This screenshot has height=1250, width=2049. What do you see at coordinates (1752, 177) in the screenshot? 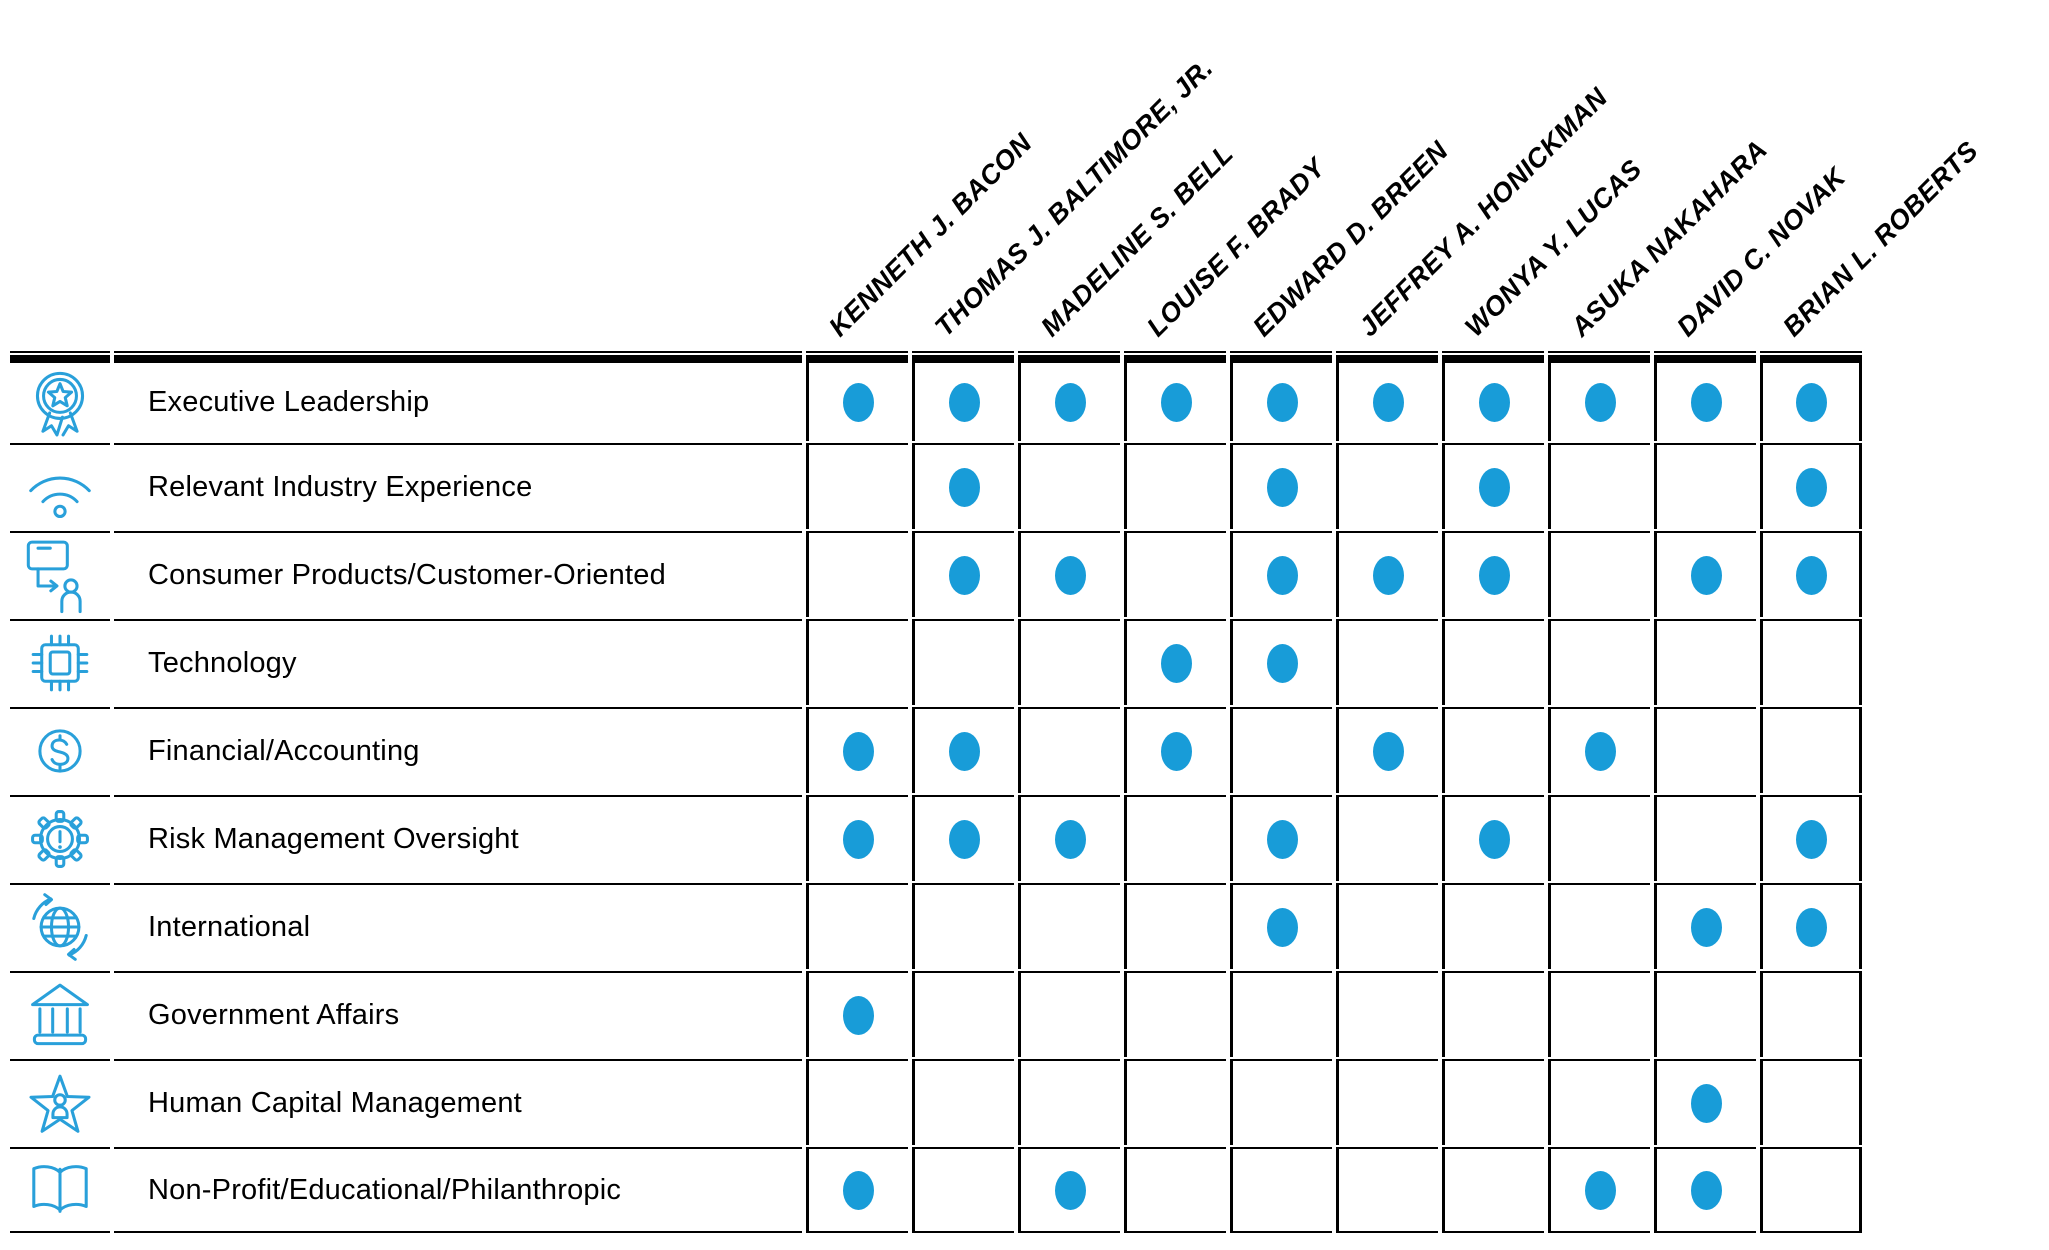
I see `column-header-david-c-novak: DAVID C. NOVAK` at bounding box center [1752, 177].